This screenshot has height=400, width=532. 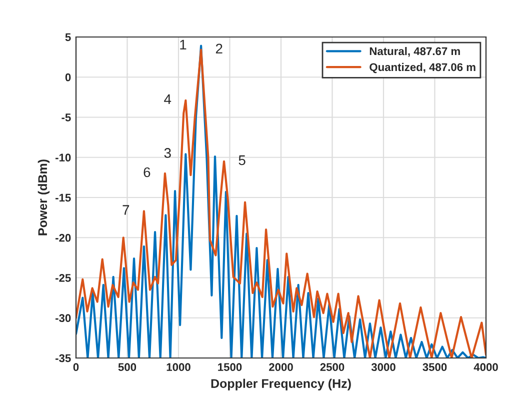 What do you see at coordinates (242, 160) in the screenshot?
I see `annotation: 5` at bounding box center [242, 160].